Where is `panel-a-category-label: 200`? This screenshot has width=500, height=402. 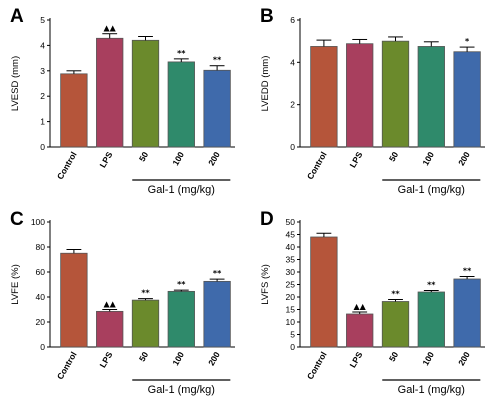 panel-a-category-label: 200 is located at coordinates (214, 159).